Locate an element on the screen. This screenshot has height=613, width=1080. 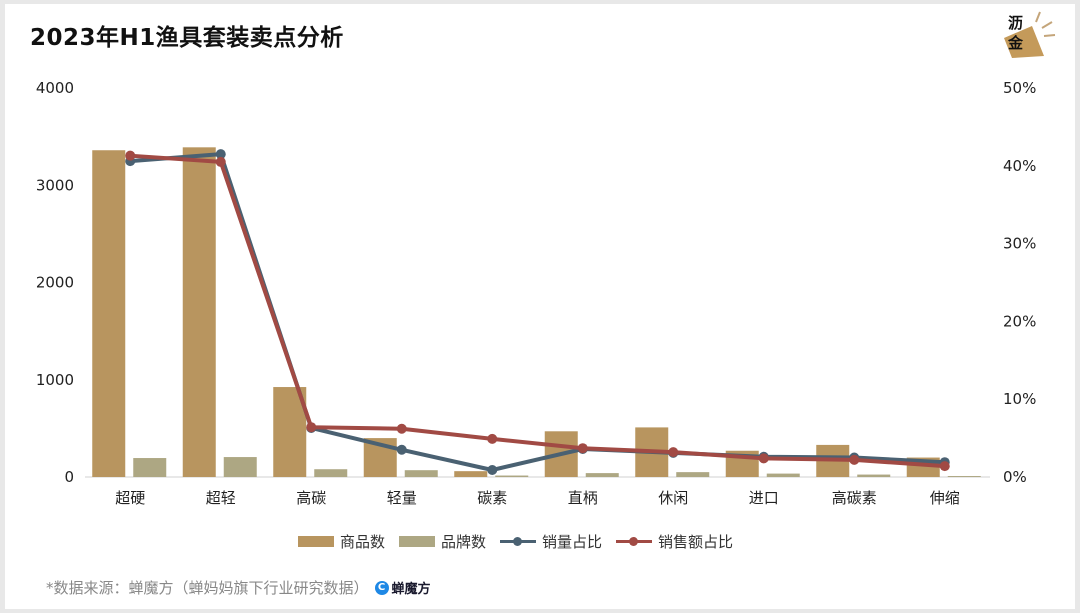
category-label: 轻量 is located at coordinates (402, 498).